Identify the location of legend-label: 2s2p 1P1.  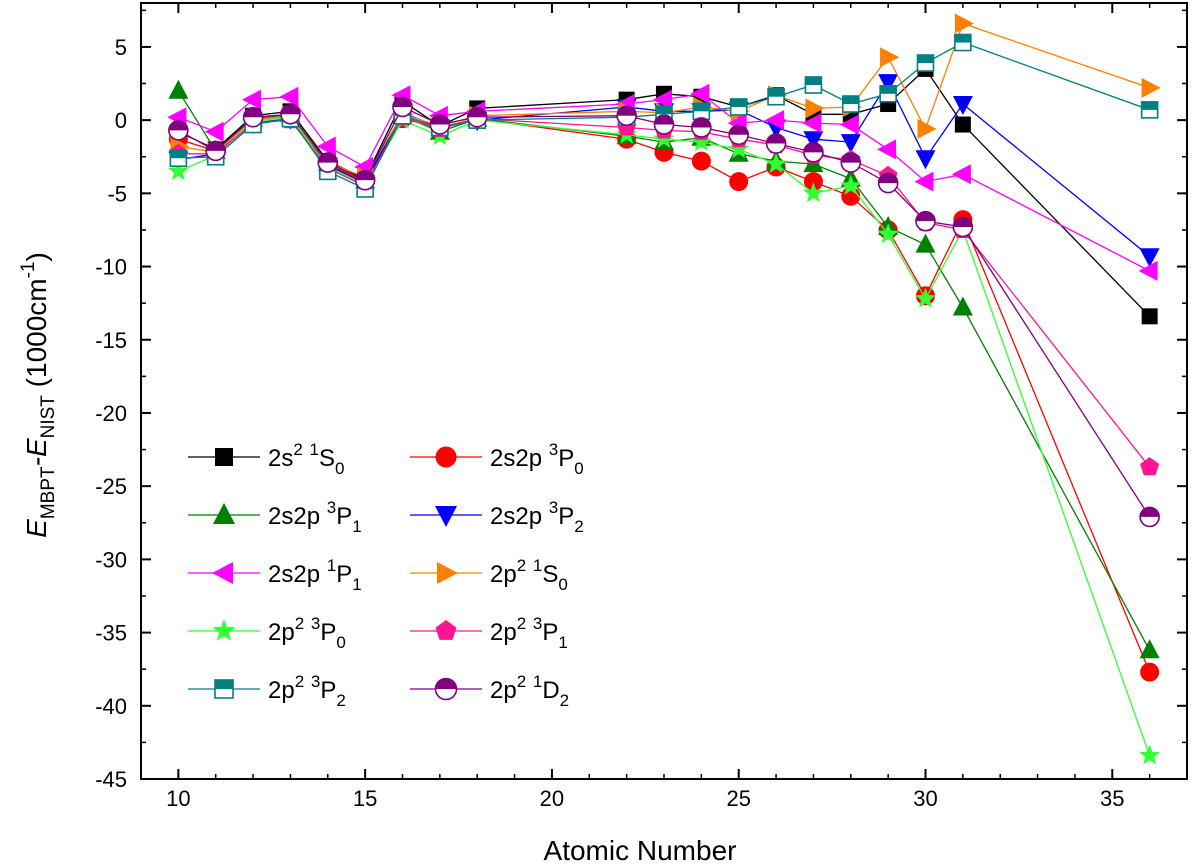
(315, 575).